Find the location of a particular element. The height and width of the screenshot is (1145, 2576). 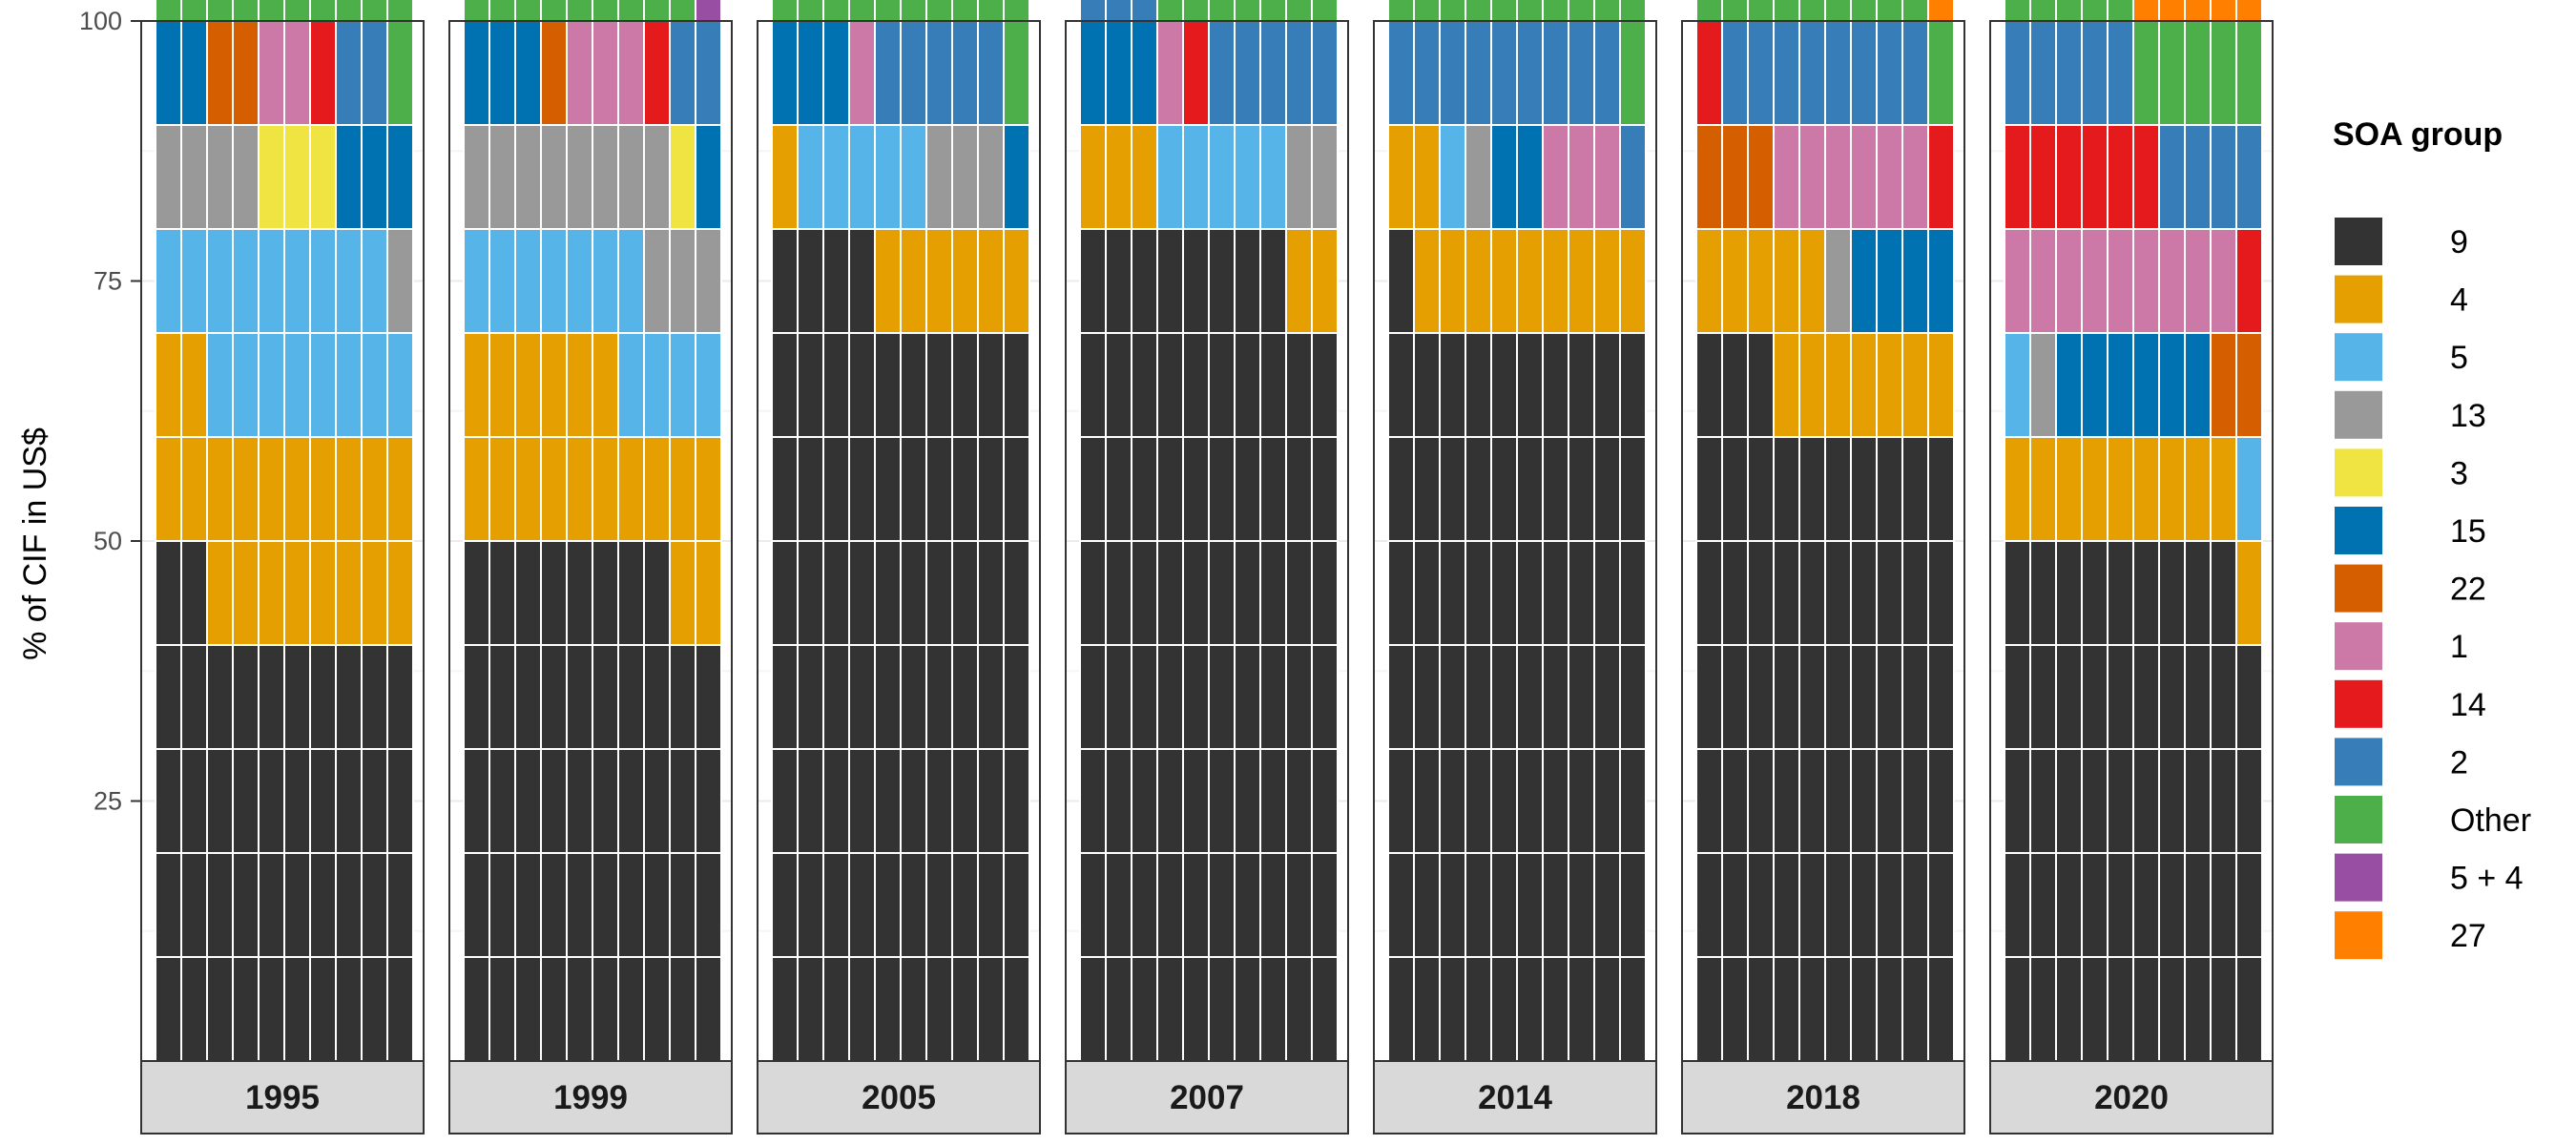

panel-1995: 1995 is located at coordinates (282, 568).